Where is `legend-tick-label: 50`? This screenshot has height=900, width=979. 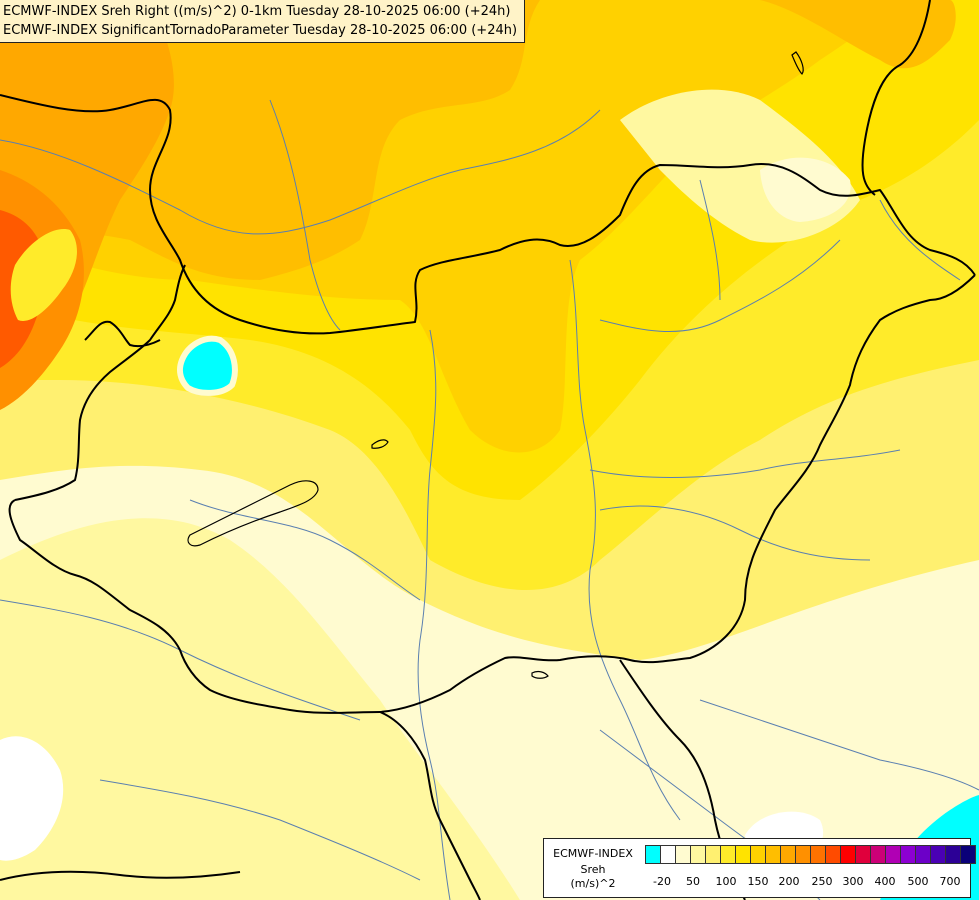 legend-tick-label: 50 is located at coordinates (693, 881).